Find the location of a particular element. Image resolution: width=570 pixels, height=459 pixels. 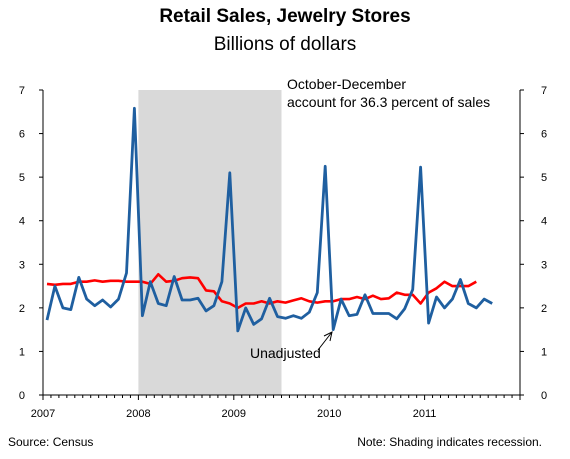

x-tick-label: 2010 is located at coordinates (329, 414).